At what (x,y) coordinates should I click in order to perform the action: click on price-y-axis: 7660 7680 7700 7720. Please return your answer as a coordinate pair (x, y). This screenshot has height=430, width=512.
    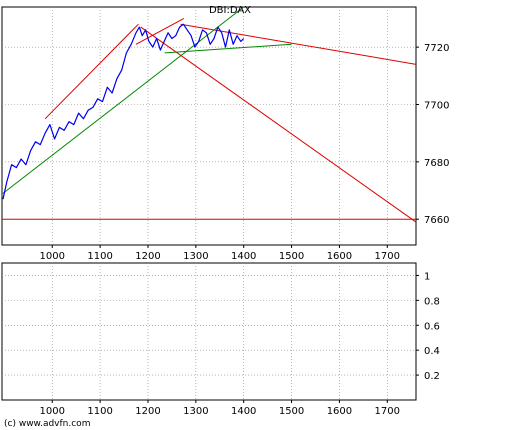
    Looking at the image, I should click on (432, 134).